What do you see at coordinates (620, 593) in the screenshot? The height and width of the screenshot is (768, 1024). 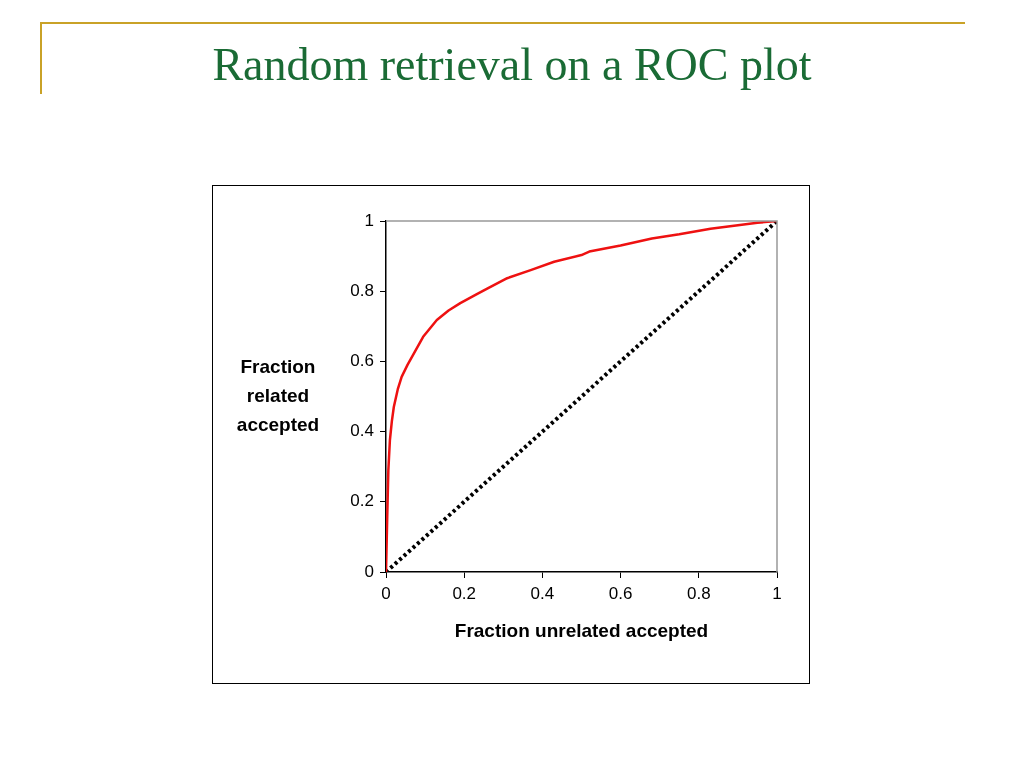 I see `x-tick-label: 0.6` at bounding box center [620, 593].